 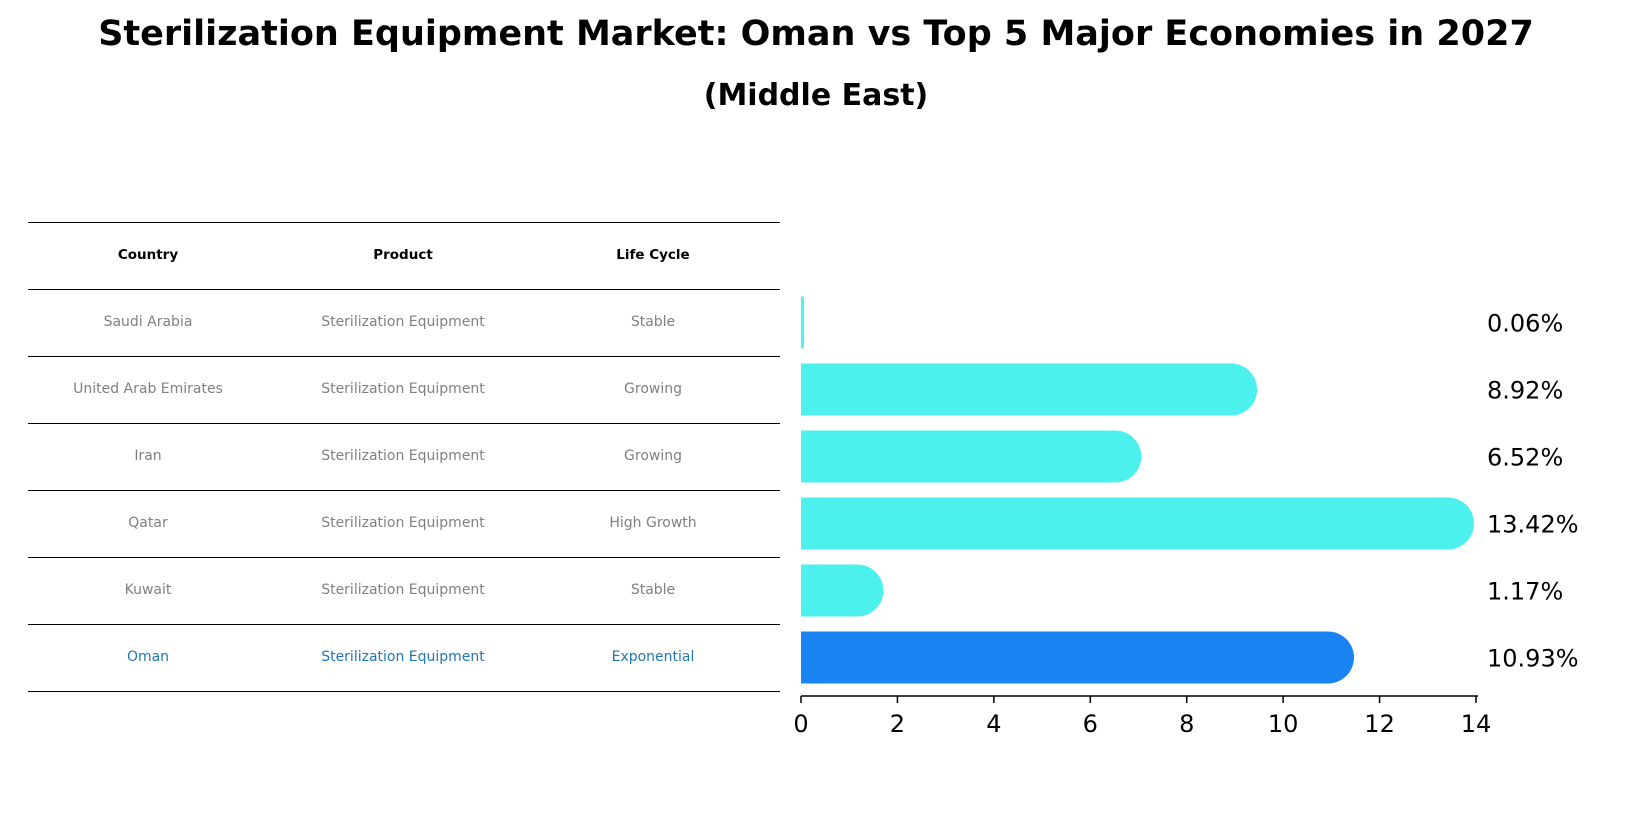 What do you see at coordinates (1090, 724) in the screenshot?
I see `x-tick-label: 6` at bounding box center [1090, 724].